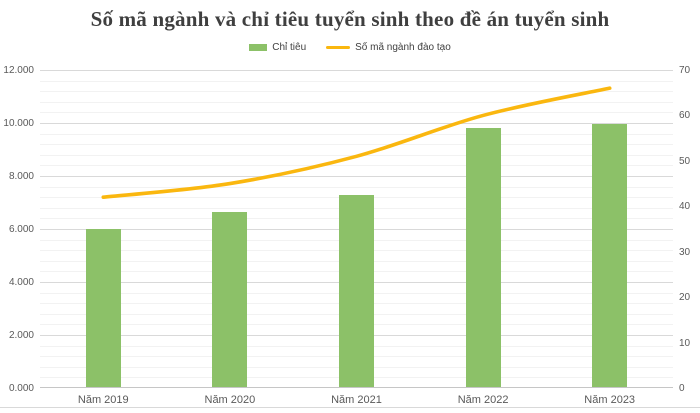 The image size is (700, 413). I want to click on x-axis-label: Năm 2023, so click(610, 400).